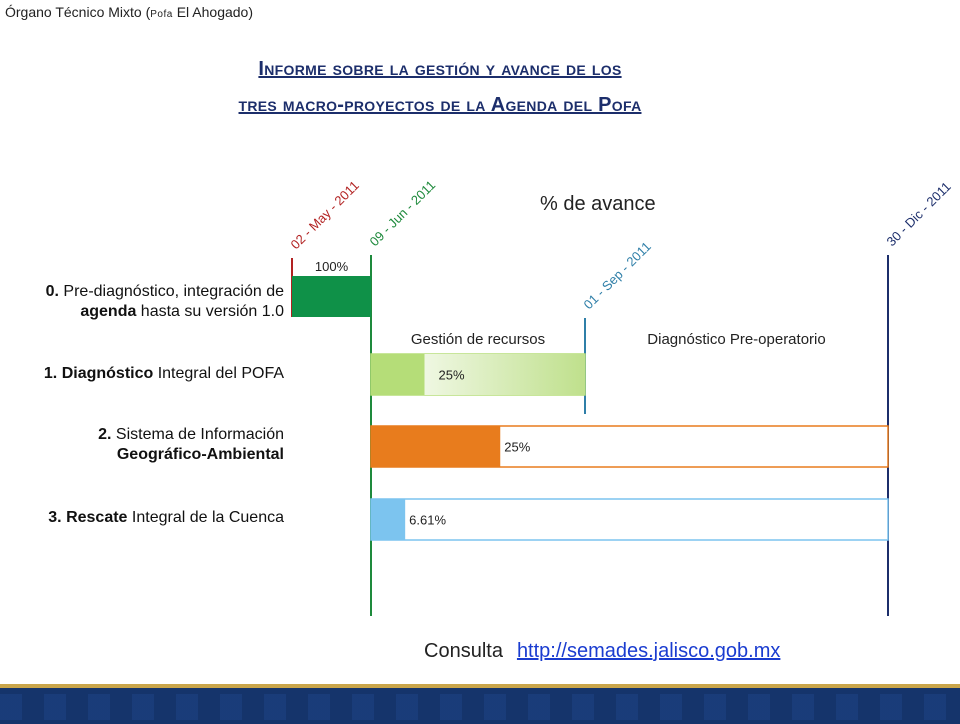 The height and width of the screenshot is (724, 960). What do you see at coordinates (480, 704) in the screenshot?
I see `bottom-band` at bounding box center [480, 704].